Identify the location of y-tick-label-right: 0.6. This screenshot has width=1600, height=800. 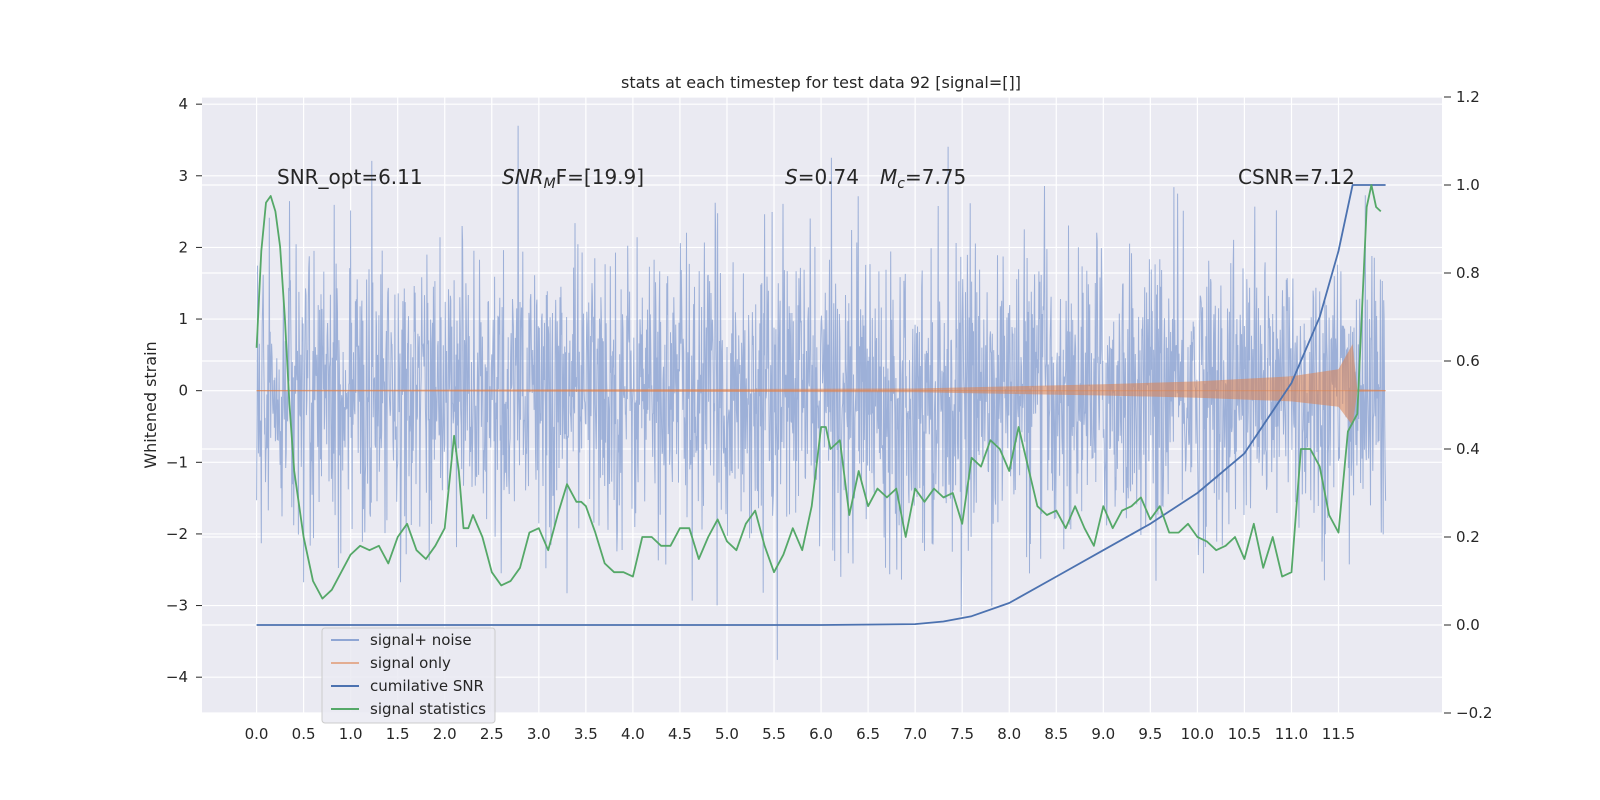
(1468, 361).